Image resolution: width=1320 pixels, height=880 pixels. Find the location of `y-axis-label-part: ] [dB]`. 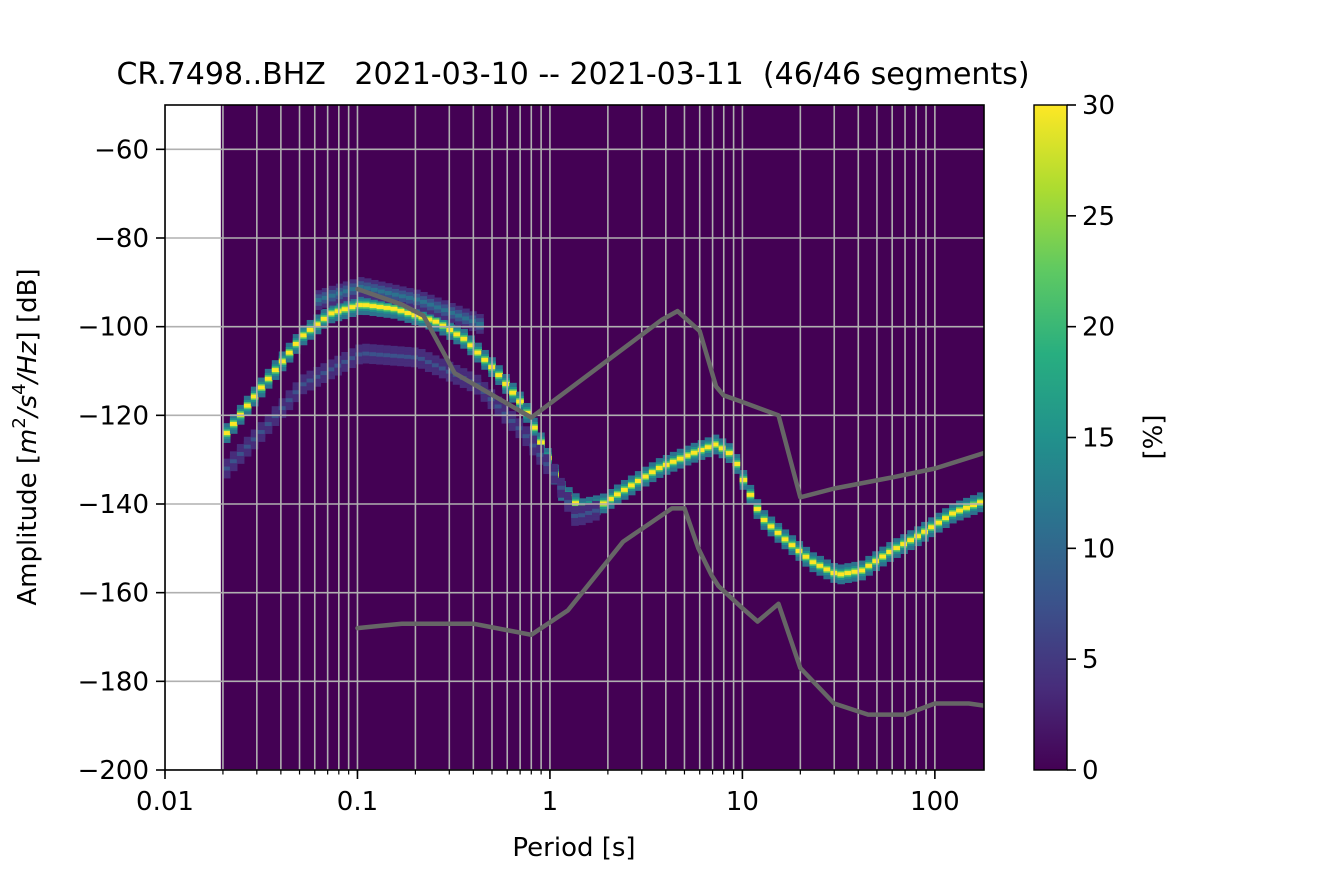

y-axis-label-part: ] [dB] is located at coordinates (28, 304).